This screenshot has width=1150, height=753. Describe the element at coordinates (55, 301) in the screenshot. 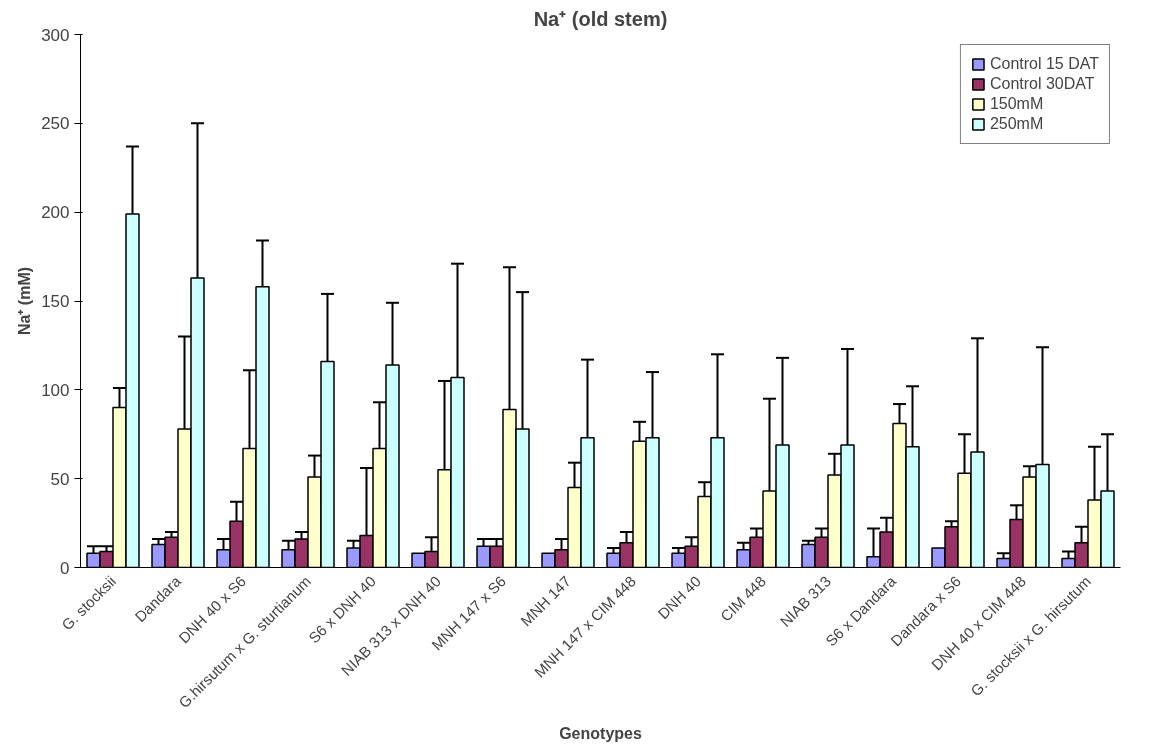

I see `y-tick-label: 150` at that location.